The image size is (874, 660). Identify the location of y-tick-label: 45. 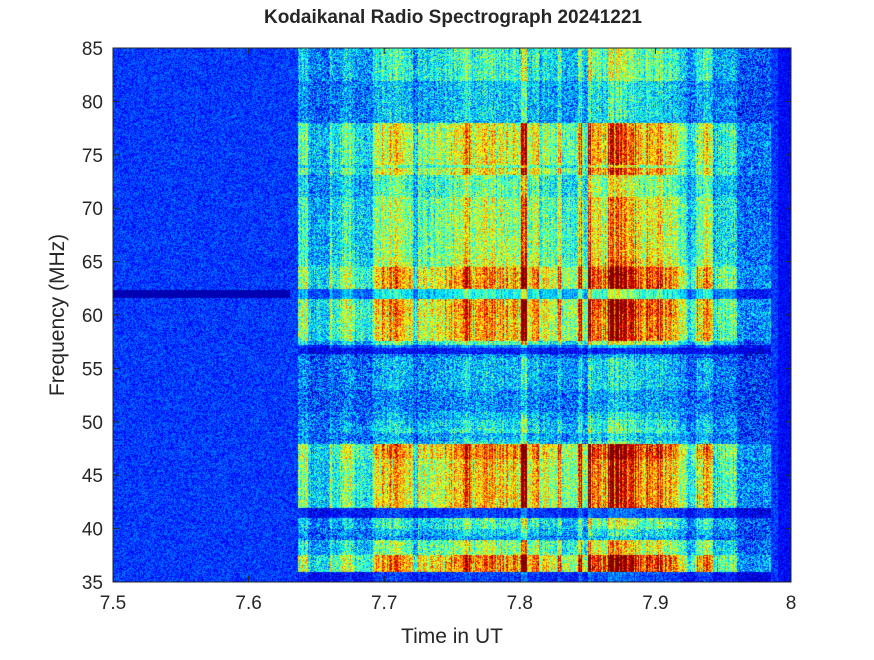
(92, 476).